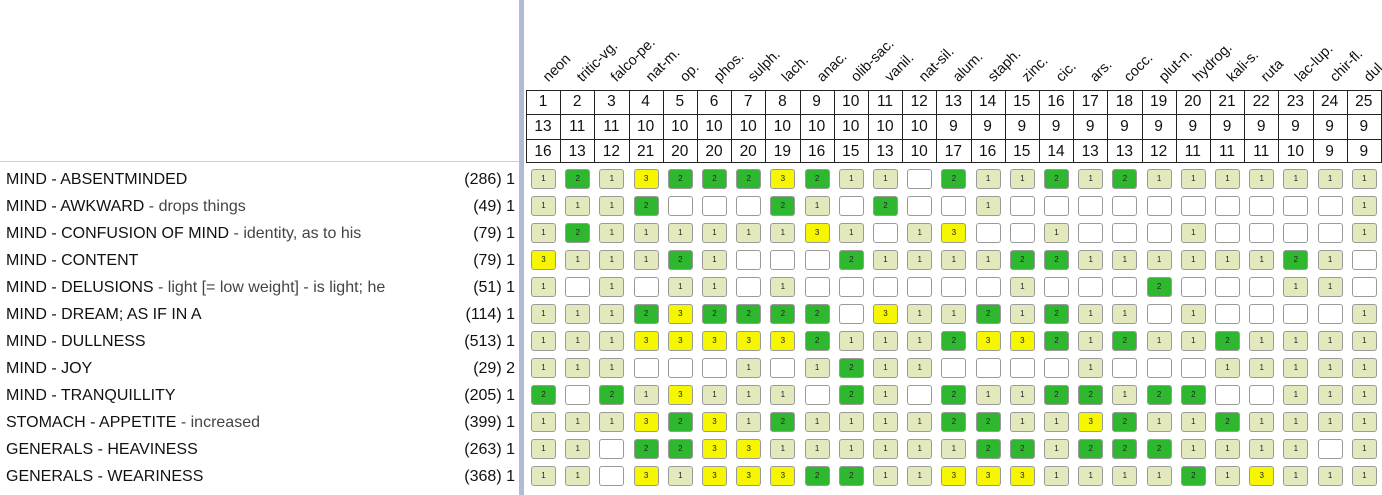 Image resolution: width=1382 pixels, height=495 pixels. I want to click on rubric-row: MIND - DULLNESS (513) 1, so click(259, 341).